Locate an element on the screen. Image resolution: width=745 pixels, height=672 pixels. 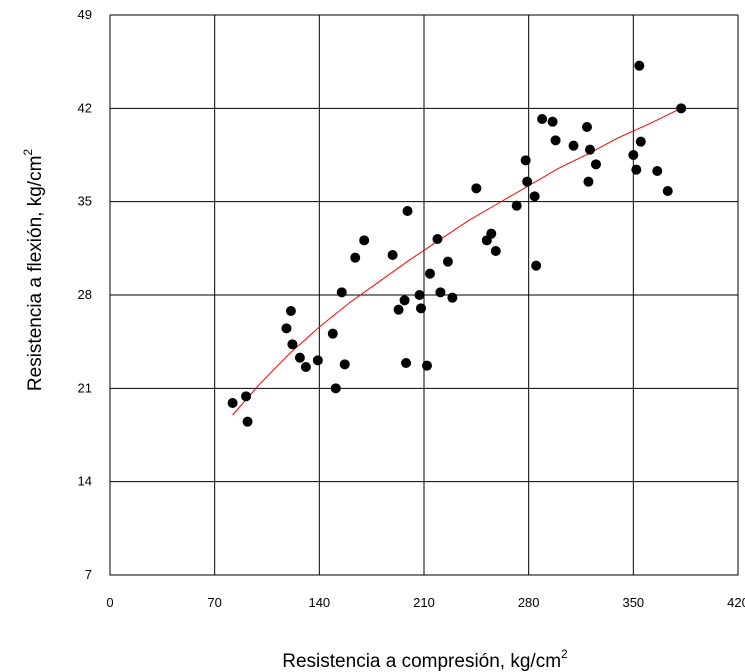
x-tick-label: 0 is located at coordinates (109, 602).